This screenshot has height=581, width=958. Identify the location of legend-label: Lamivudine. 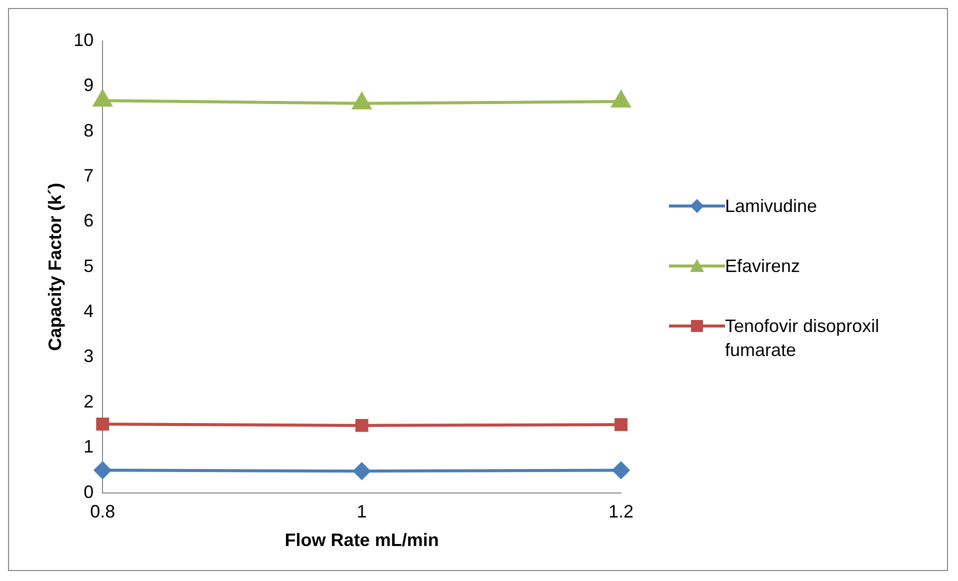
(771, 206).